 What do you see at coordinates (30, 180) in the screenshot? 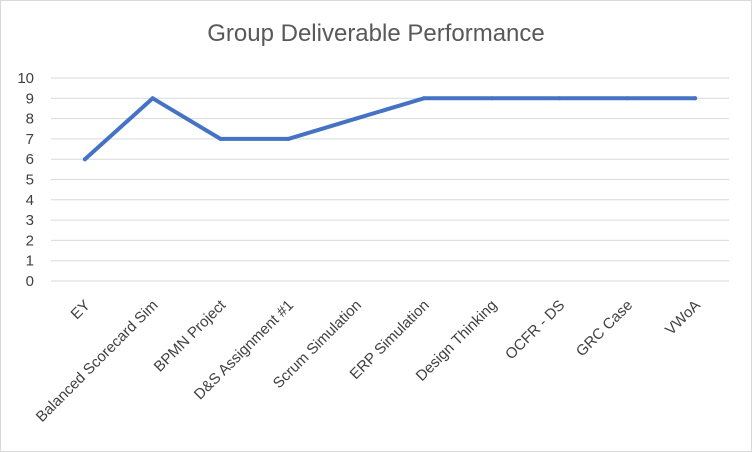
I see `y-tick-label: 5` at bounding box center [30, 180].